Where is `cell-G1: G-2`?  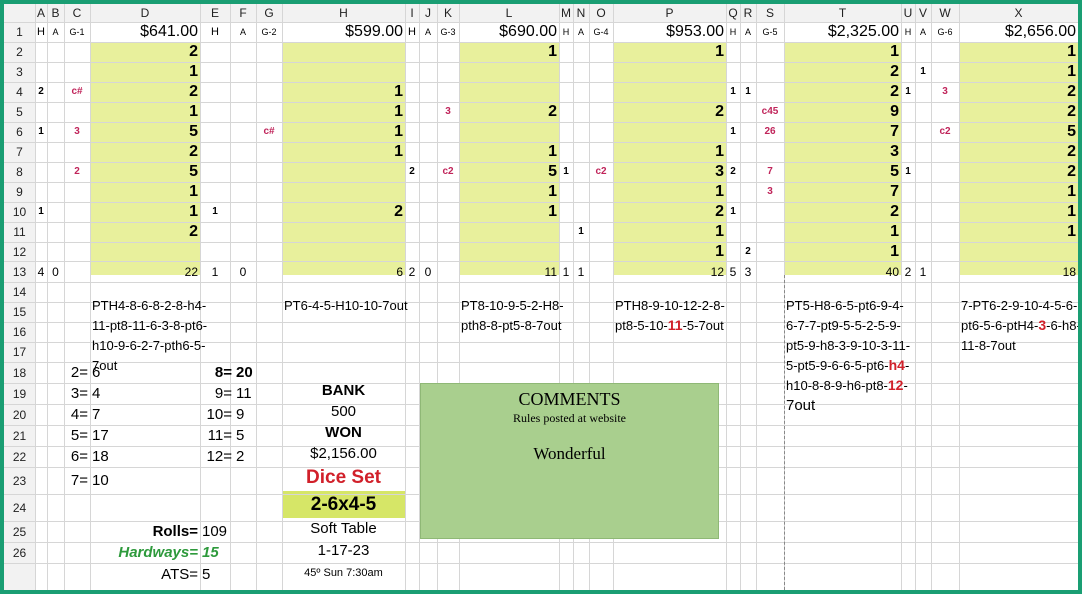 cell-G1: G-2 is located at coordinates (269, 31).